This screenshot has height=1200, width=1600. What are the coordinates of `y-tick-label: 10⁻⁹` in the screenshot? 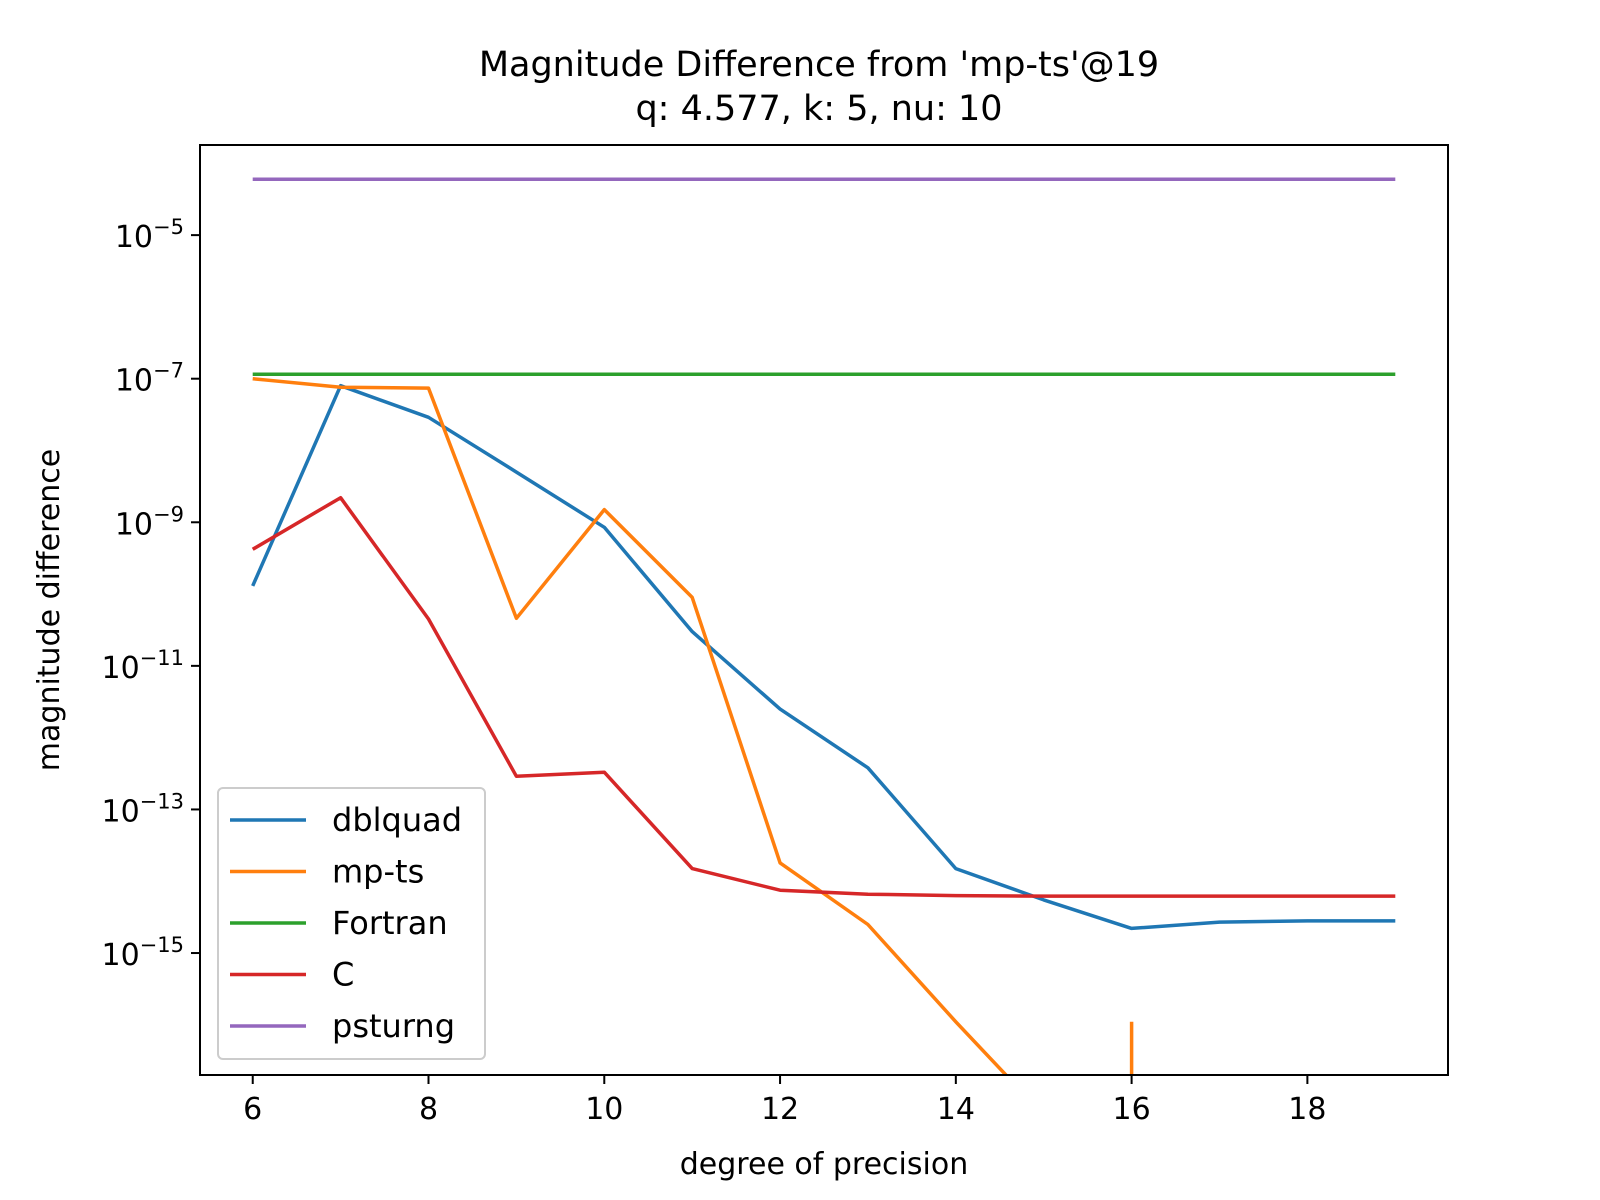 It's located at (149, 522).